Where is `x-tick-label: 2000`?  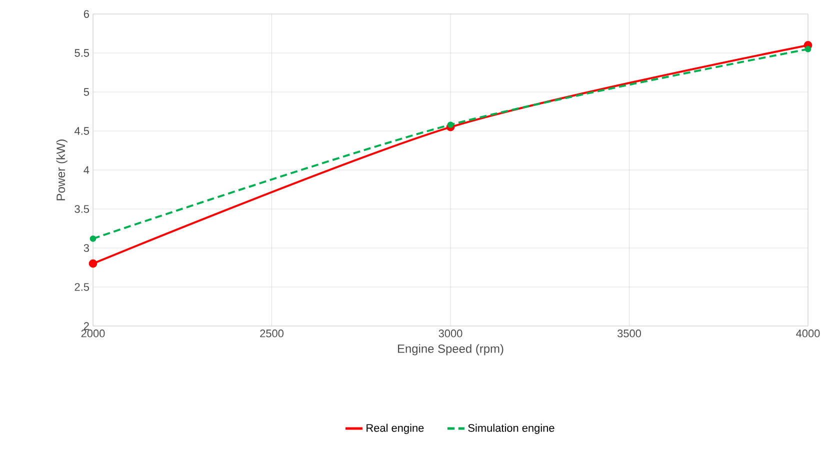
x-tick-label: 2000 is located at coordinates (93, 334).